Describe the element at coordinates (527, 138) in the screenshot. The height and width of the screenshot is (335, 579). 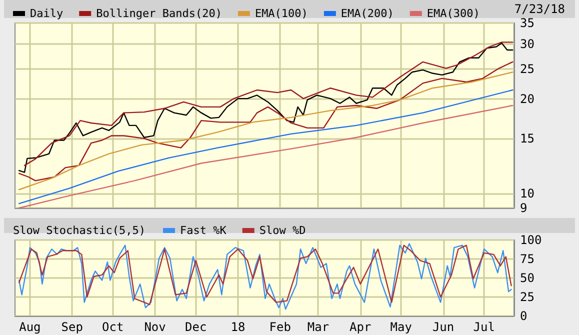
I see `y-tick-label: 15` at that location.